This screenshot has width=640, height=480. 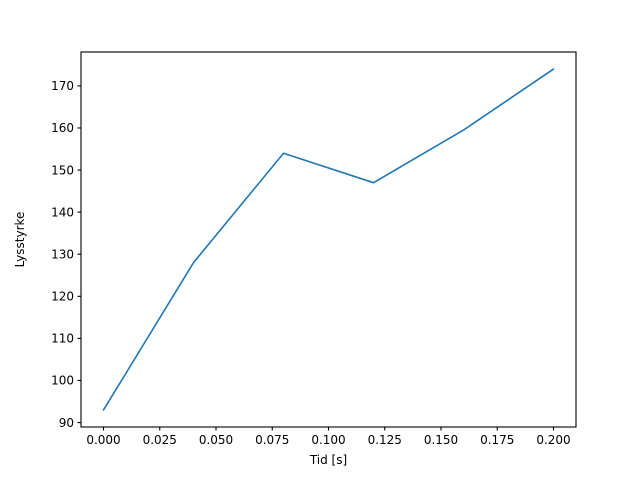 I want to click on y-tick-label: 160, so click(x=62, y=128).